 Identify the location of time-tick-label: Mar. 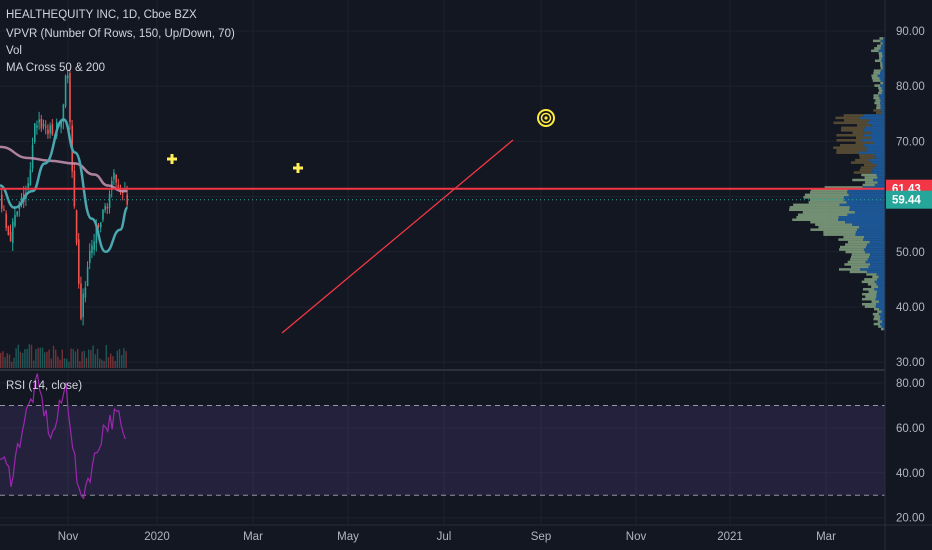
(826, 537).